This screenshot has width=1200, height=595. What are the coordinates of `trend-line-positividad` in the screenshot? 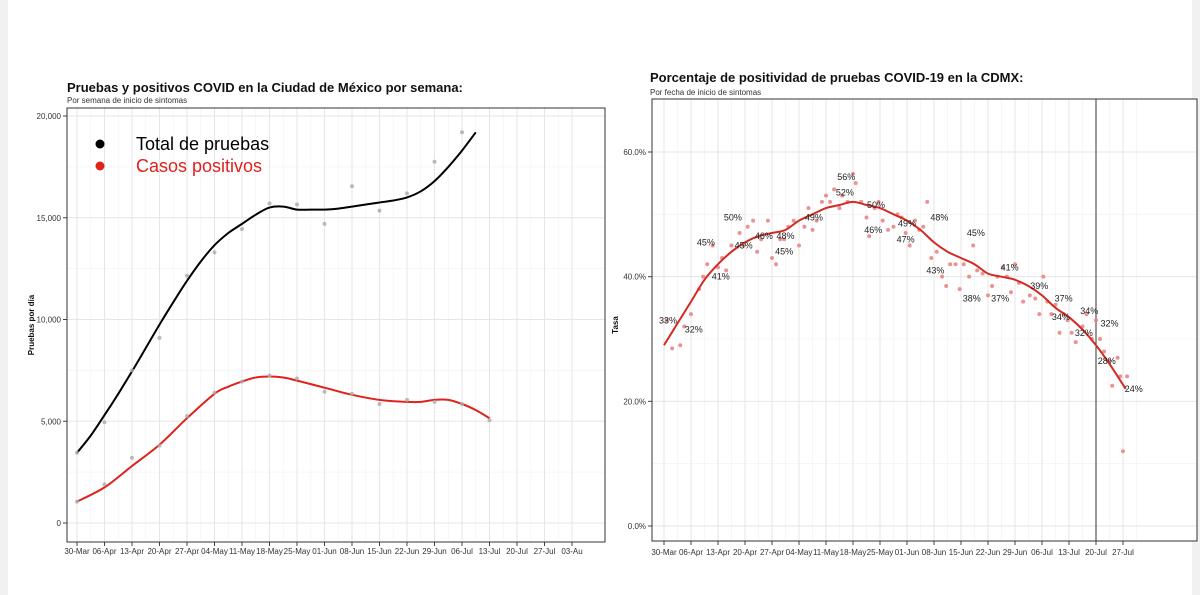 It's located at (895, 295).